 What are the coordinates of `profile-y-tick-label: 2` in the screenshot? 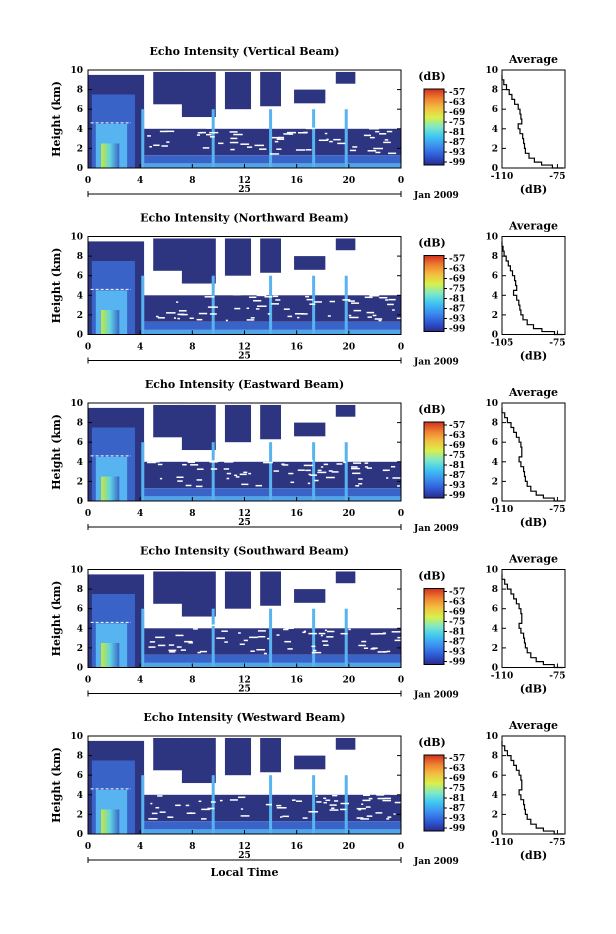 It's located at (495, 815).